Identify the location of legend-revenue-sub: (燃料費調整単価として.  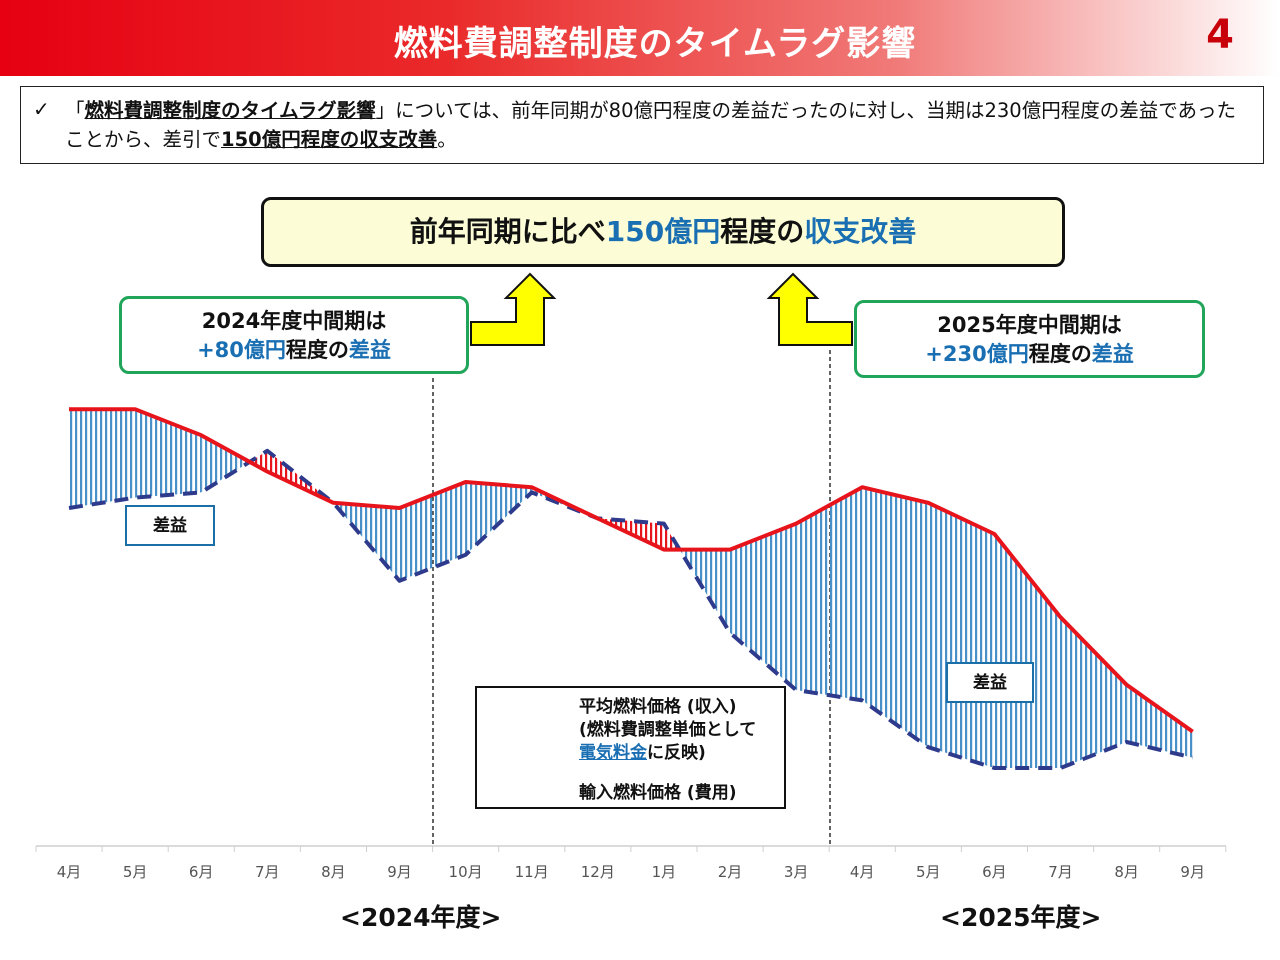
(668, 730).